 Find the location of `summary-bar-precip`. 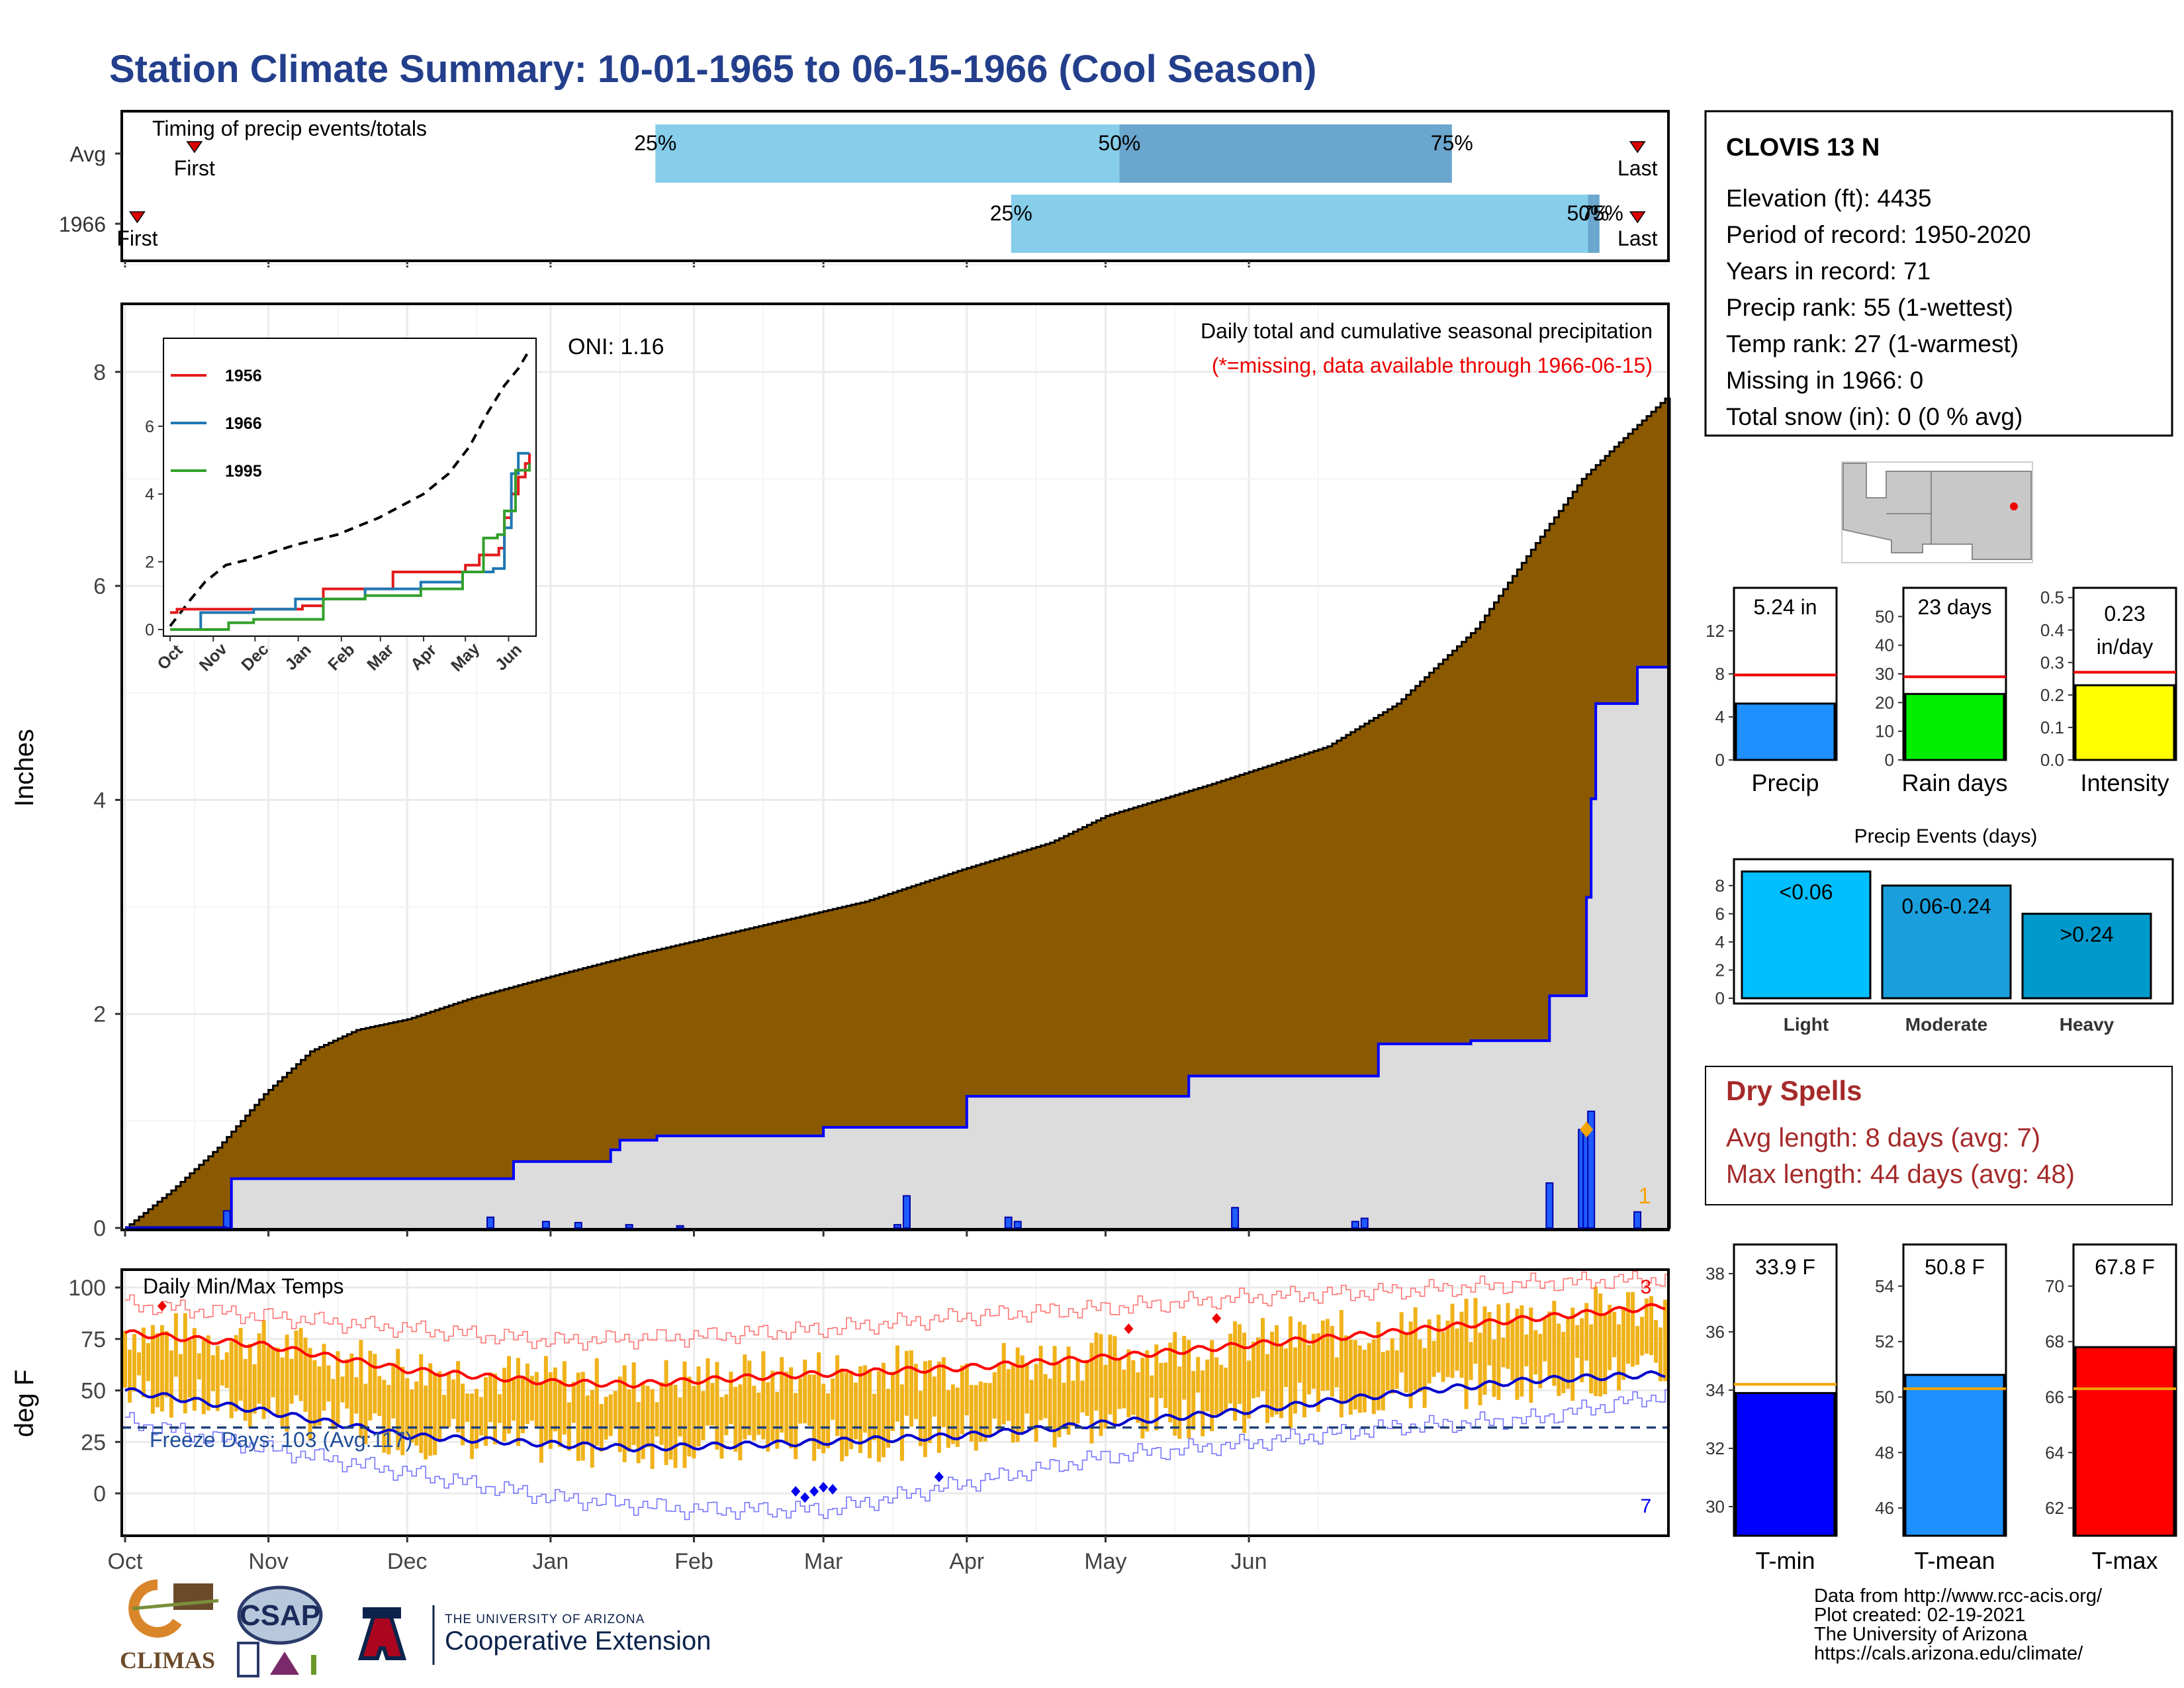

summary-bar-precip is located at coordinates (1786, 731).